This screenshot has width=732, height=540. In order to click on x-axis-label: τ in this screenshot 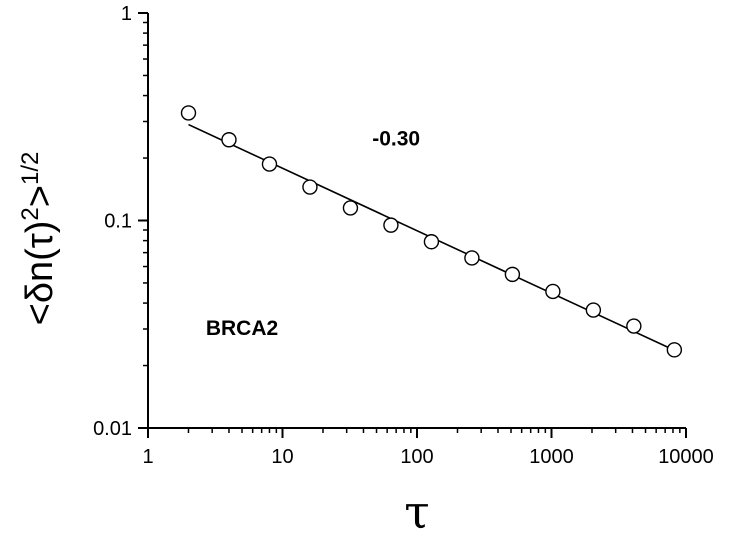, I will do `click(416, 510)`.